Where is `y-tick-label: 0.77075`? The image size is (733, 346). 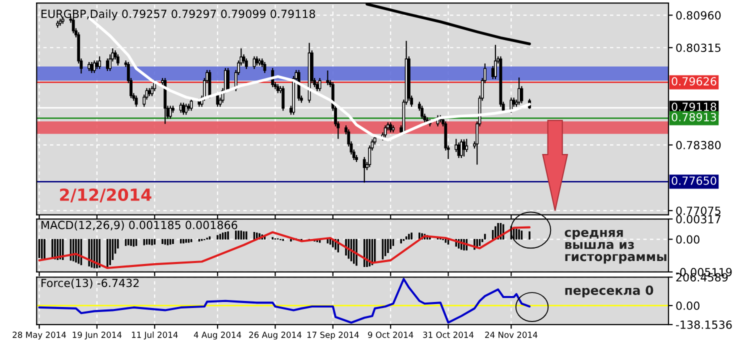
y-tick-label: 0.77075 is located at coordinates (698, 210).